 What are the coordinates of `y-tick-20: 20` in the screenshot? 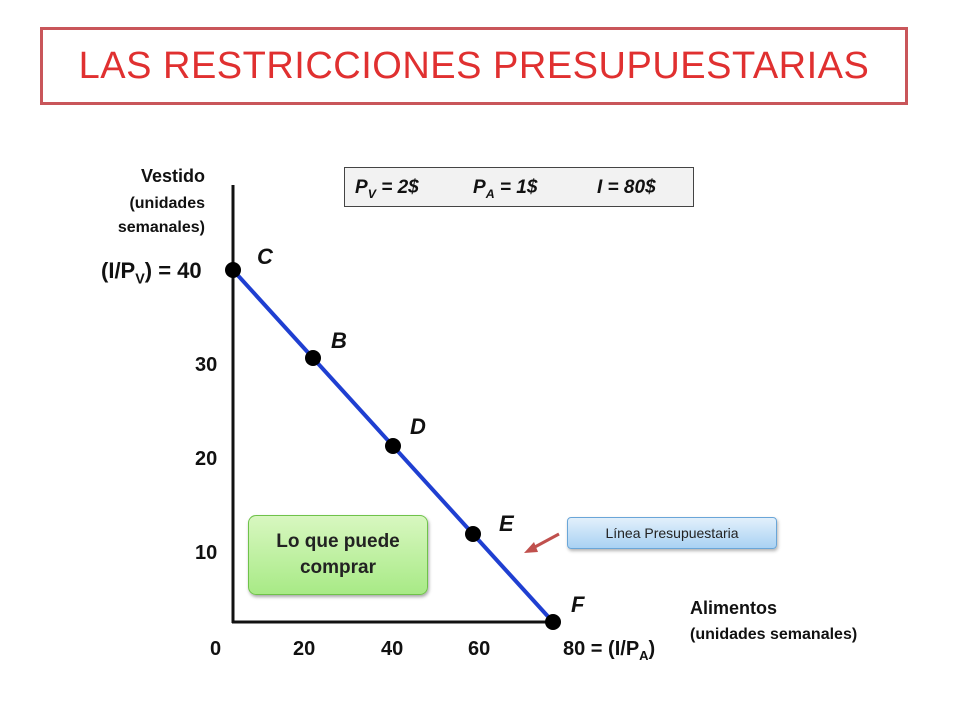 It's located at (206, 459).